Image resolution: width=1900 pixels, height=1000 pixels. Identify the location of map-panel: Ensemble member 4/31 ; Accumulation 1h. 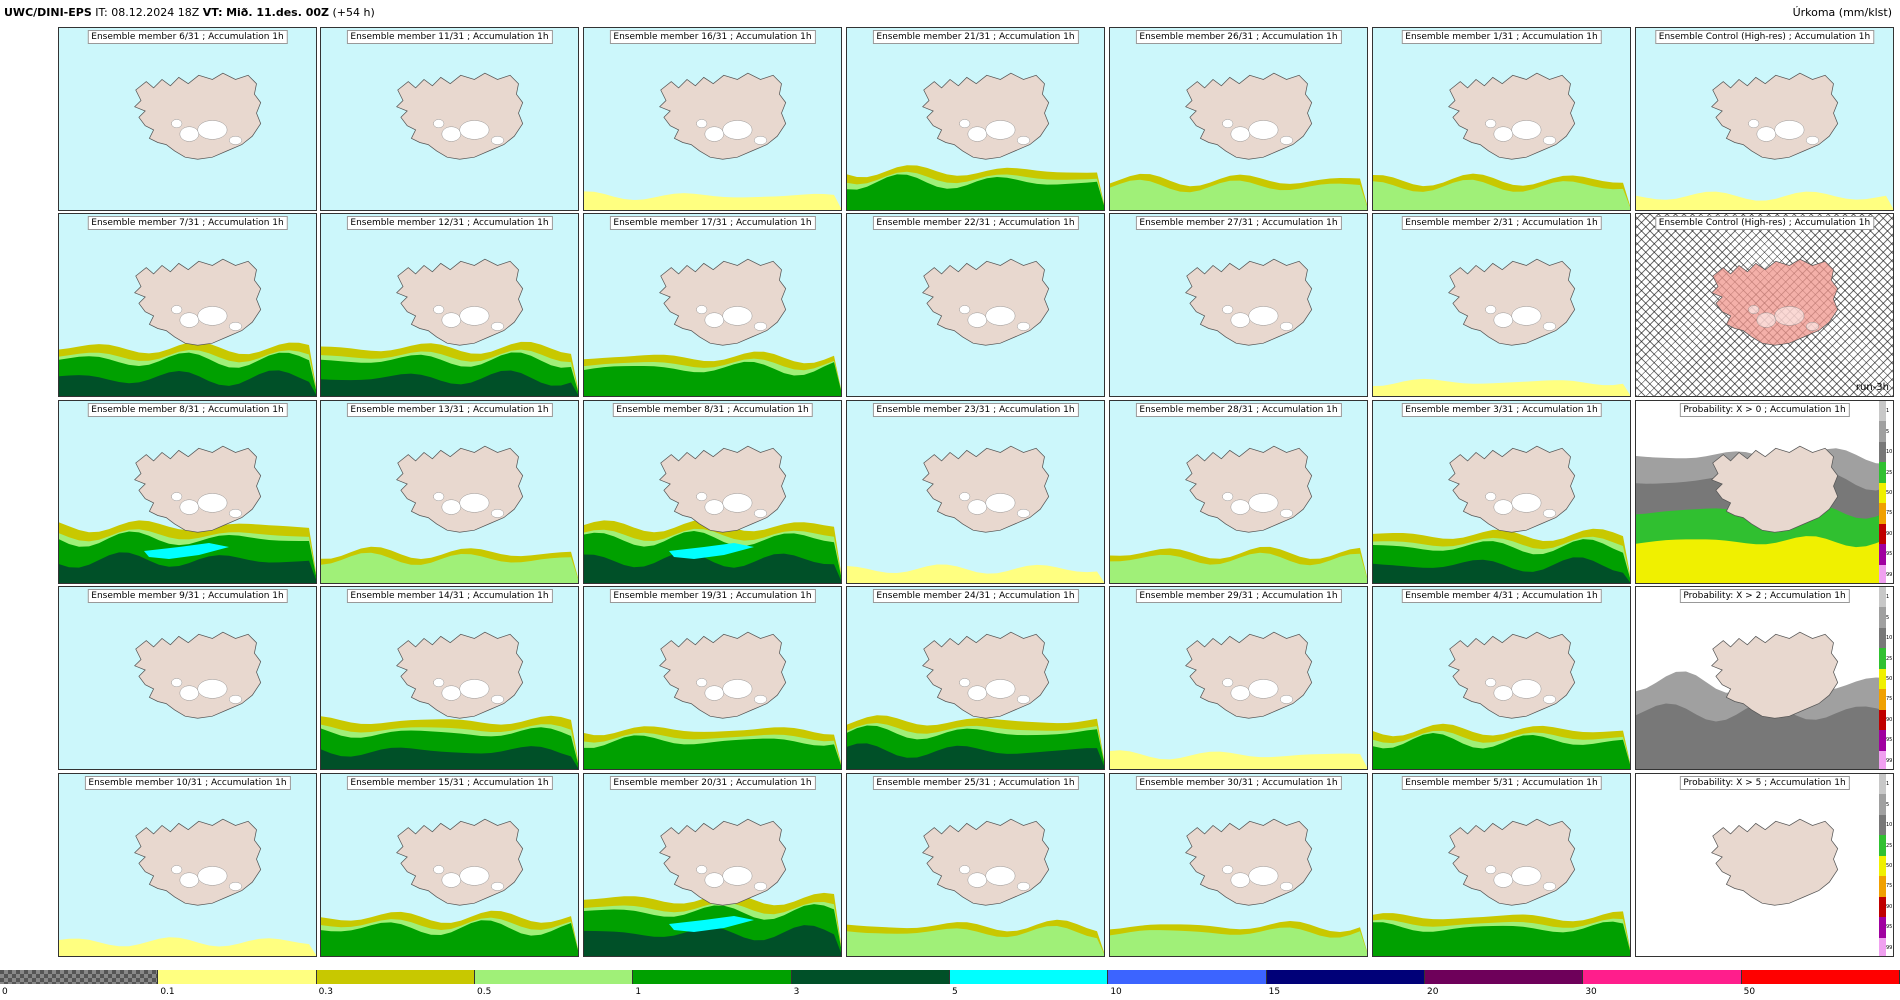
(1501, 678).